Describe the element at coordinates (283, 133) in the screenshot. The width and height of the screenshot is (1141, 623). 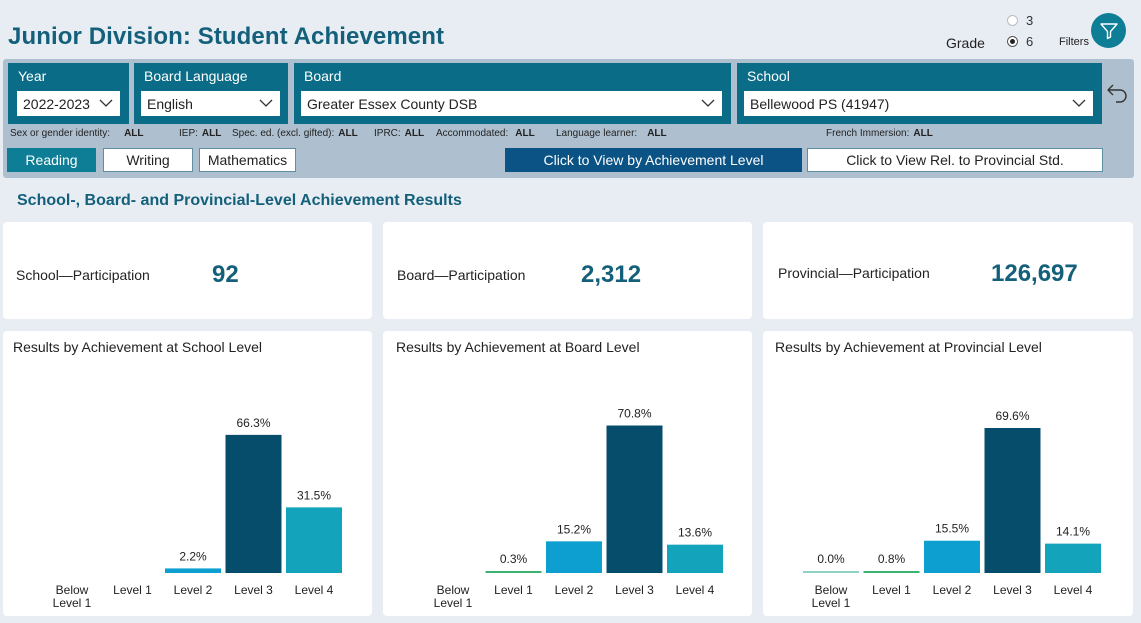
I see `criteria-label: Spec. ed. (excl. gifted):` at that location.